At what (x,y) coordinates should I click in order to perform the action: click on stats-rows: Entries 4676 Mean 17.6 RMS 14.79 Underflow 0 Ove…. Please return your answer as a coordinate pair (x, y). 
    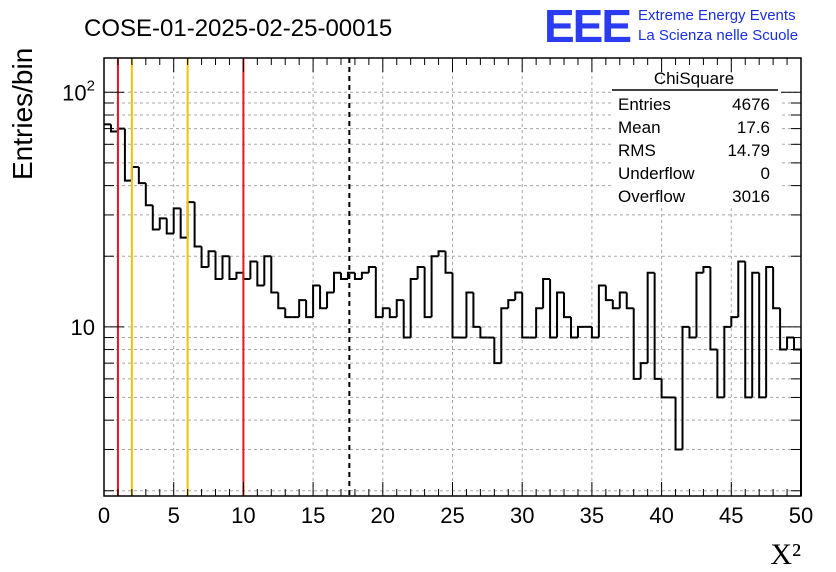
    Looking at the image, I should click on (694, 150).